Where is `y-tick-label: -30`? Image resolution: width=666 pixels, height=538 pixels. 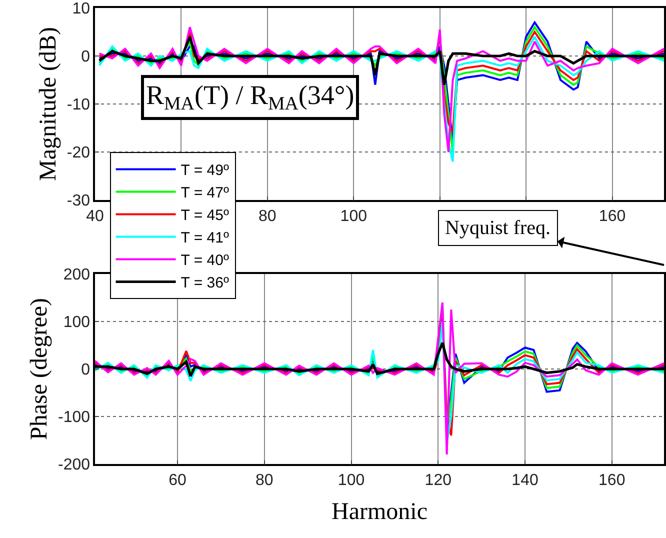 y-tick-label: -30 is located at coordinates (78, 201).